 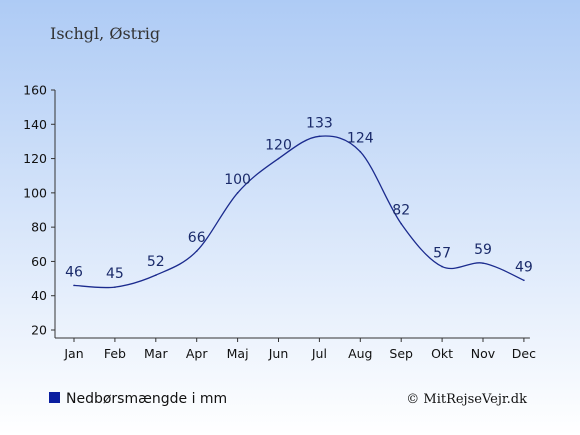 I want to click on data-label: 66, so click(x=197, y=238).